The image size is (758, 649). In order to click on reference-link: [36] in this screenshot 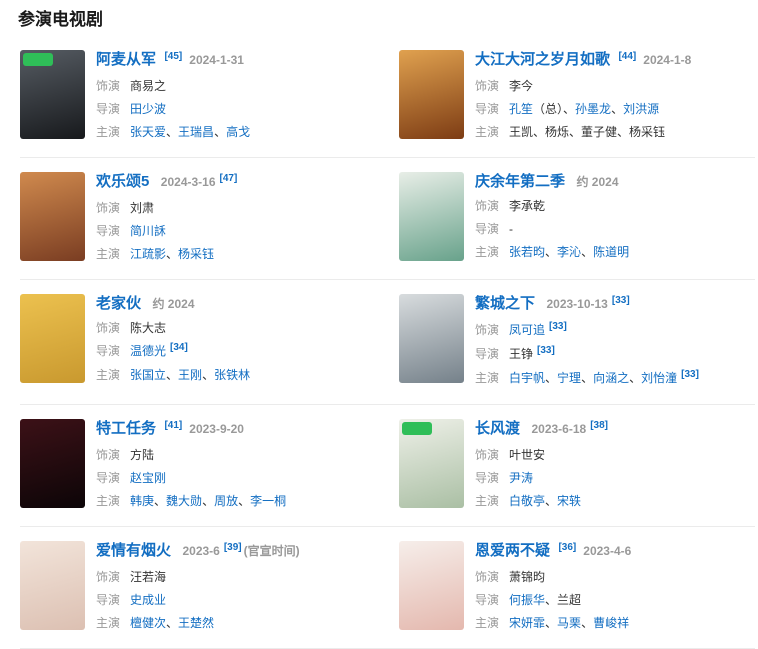, I will do `click(567, 547)`.